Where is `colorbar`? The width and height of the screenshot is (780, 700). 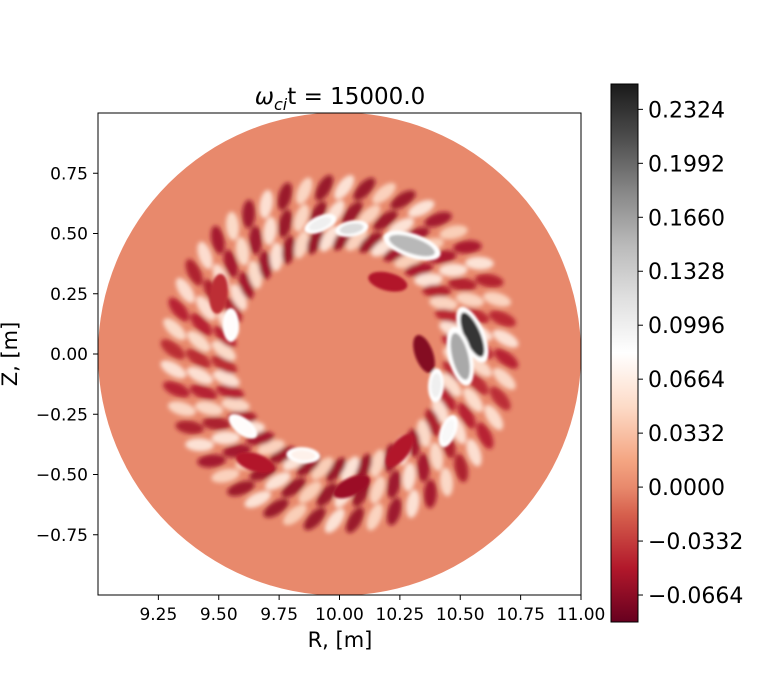
colorbar is located at coordinates (624, 353).